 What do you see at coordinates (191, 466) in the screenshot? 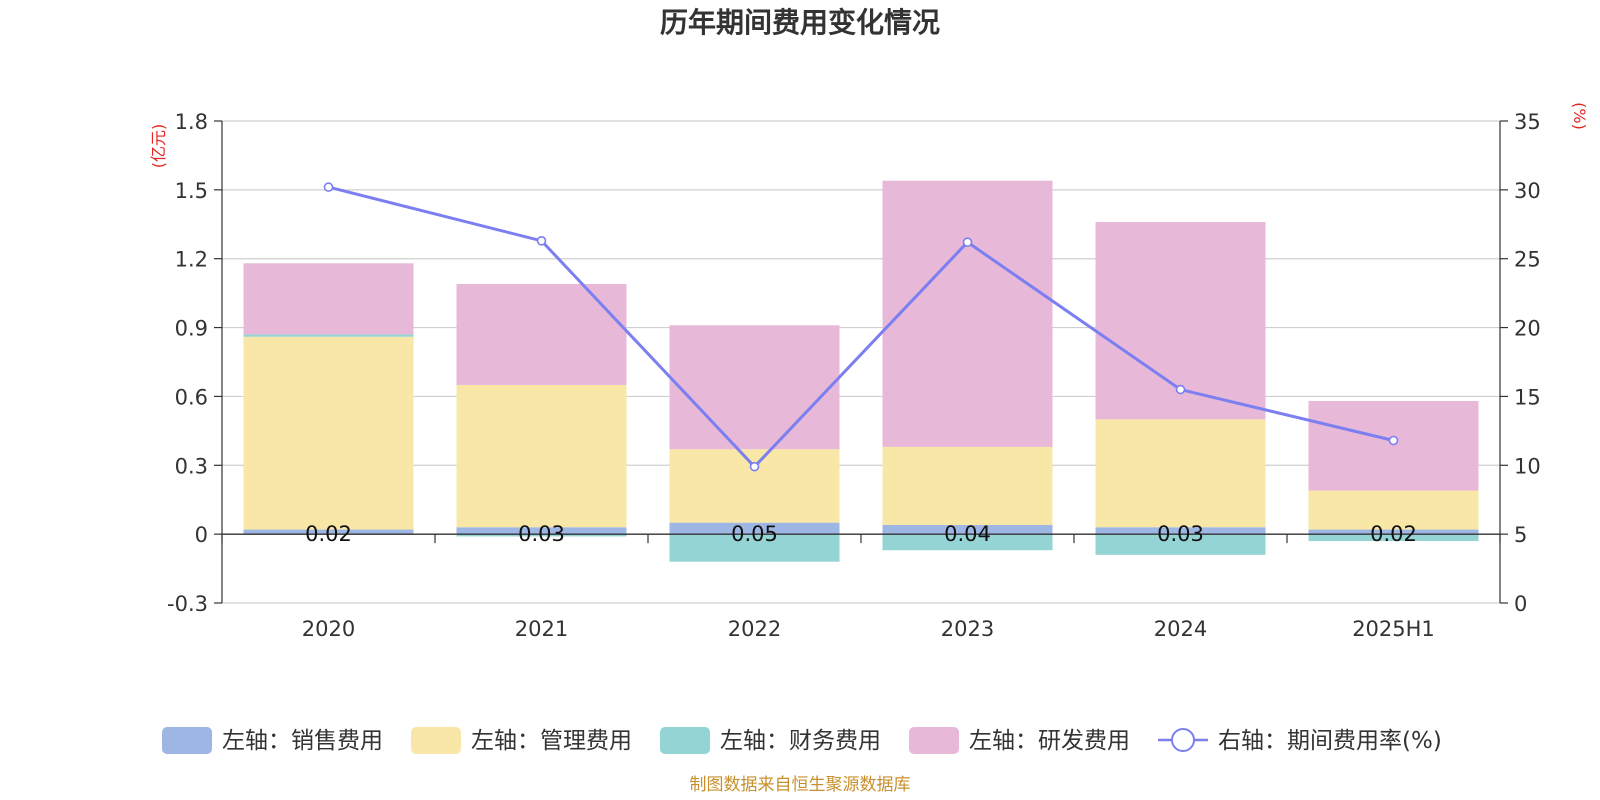
I see `left-tick-label: 0.3` at bounding box center [191, 466].